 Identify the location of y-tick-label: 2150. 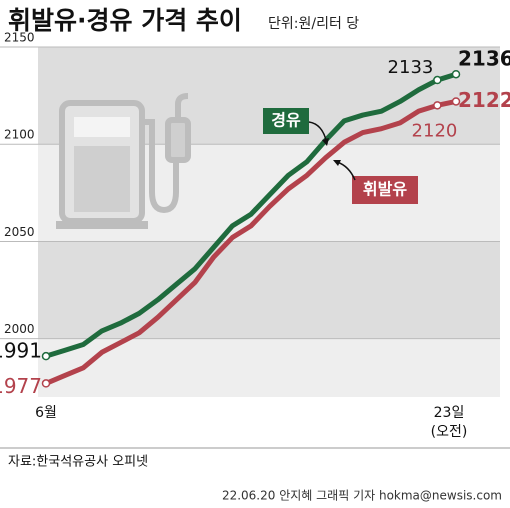
(19, 38).